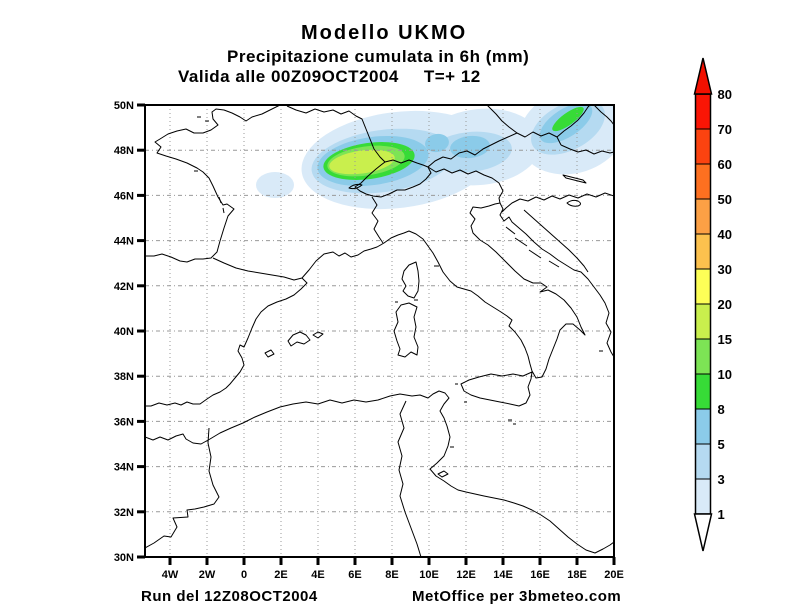  Describe the element at coordinates (299, 339) in the screenshot. I see `island-mallorca` at that location.